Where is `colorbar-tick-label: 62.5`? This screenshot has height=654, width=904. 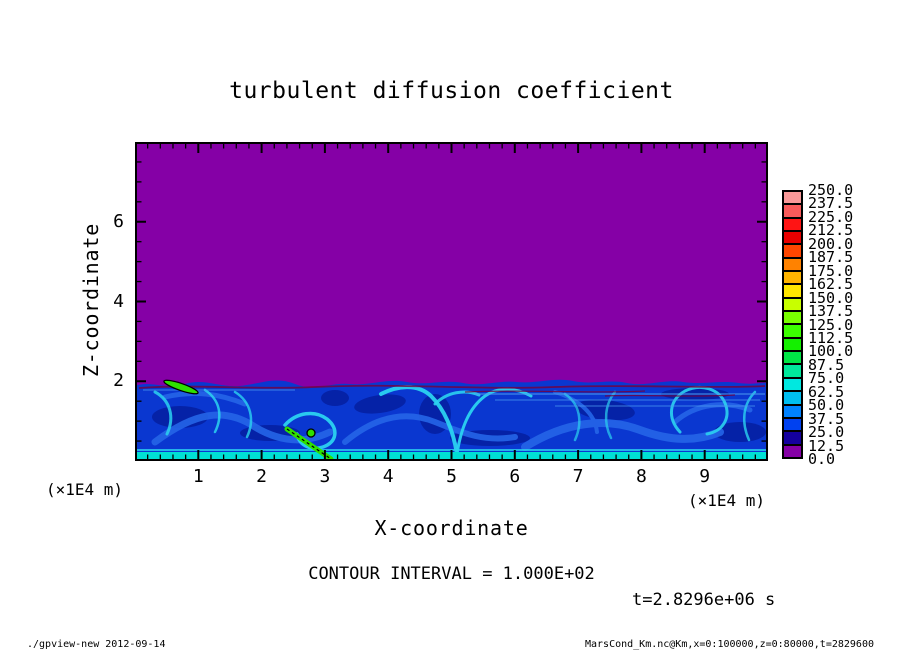 colorbar-tick-label: 62.5 is located at coordinates (826, 391).